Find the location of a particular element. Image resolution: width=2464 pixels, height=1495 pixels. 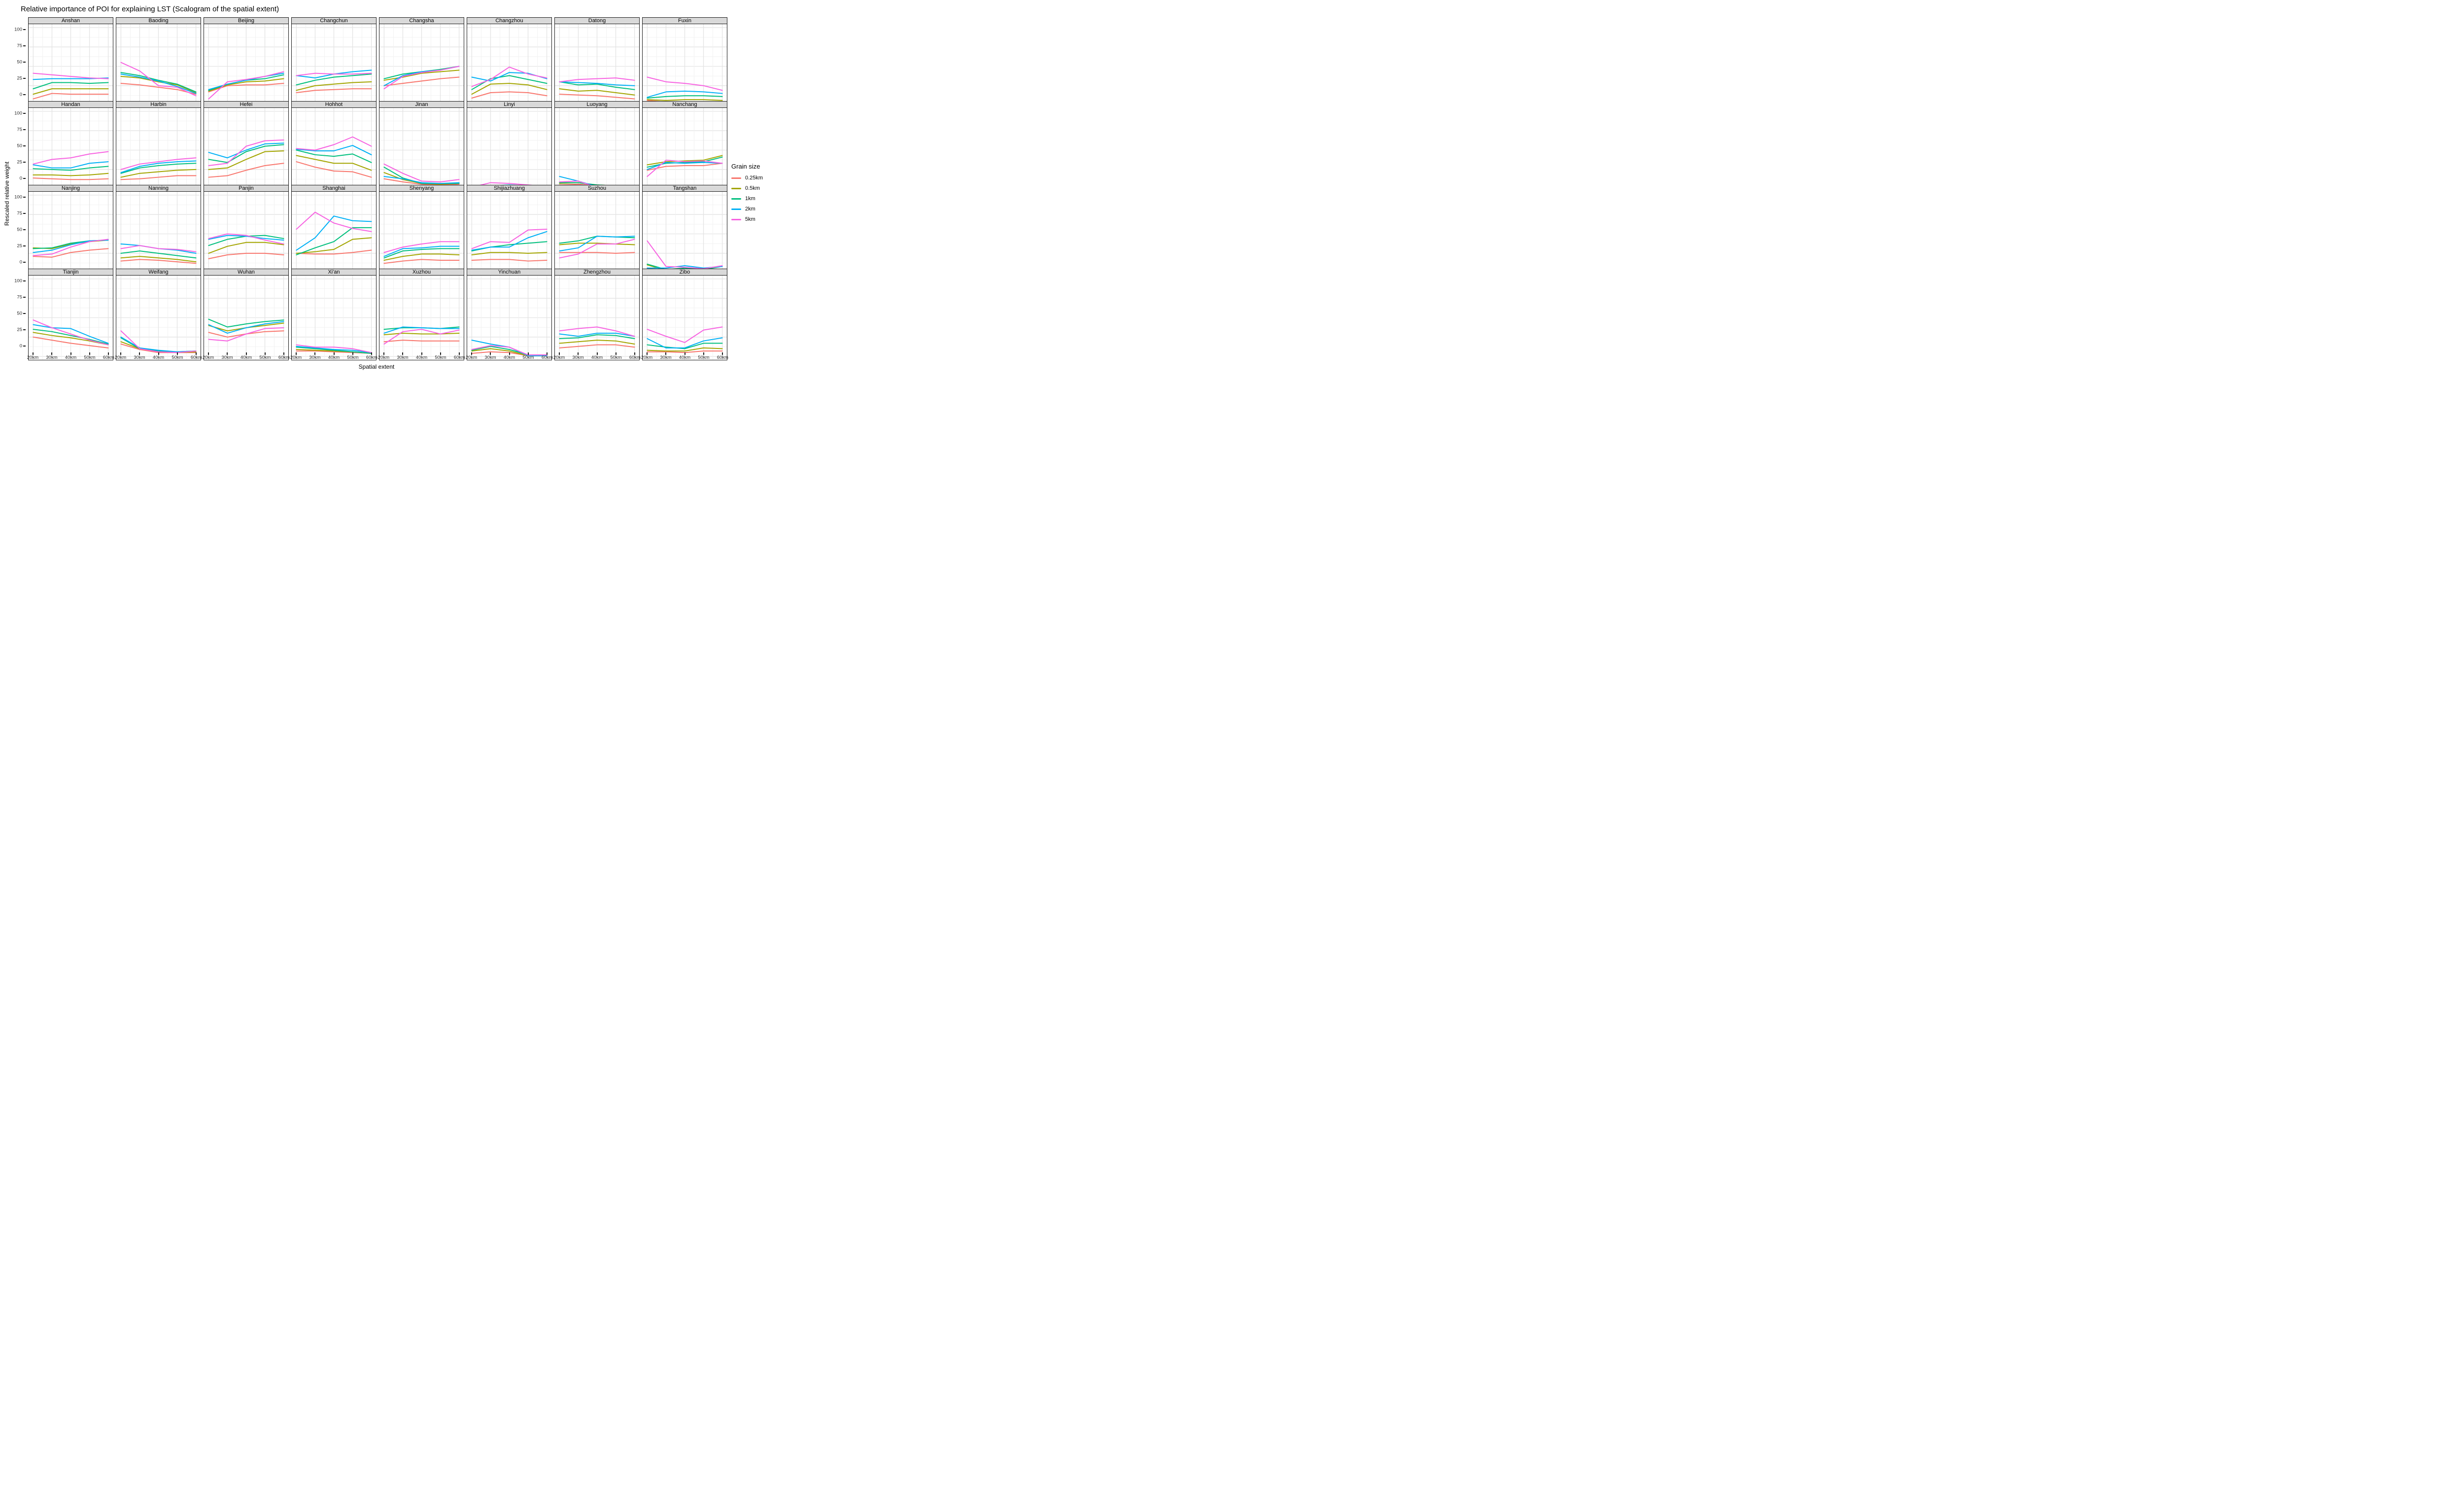

facet-wuhan: Wuhan is located at coordinates (246, 314).